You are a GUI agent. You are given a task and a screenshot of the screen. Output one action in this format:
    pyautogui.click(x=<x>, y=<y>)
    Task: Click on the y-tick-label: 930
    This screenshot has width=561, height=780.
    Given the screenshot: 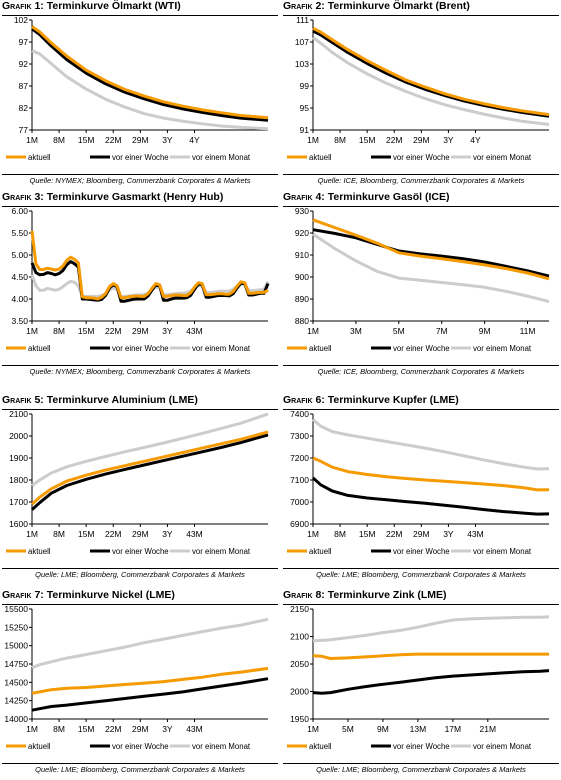 What is the action you would take?
    pyautogui.click(x=302, y=211)
    